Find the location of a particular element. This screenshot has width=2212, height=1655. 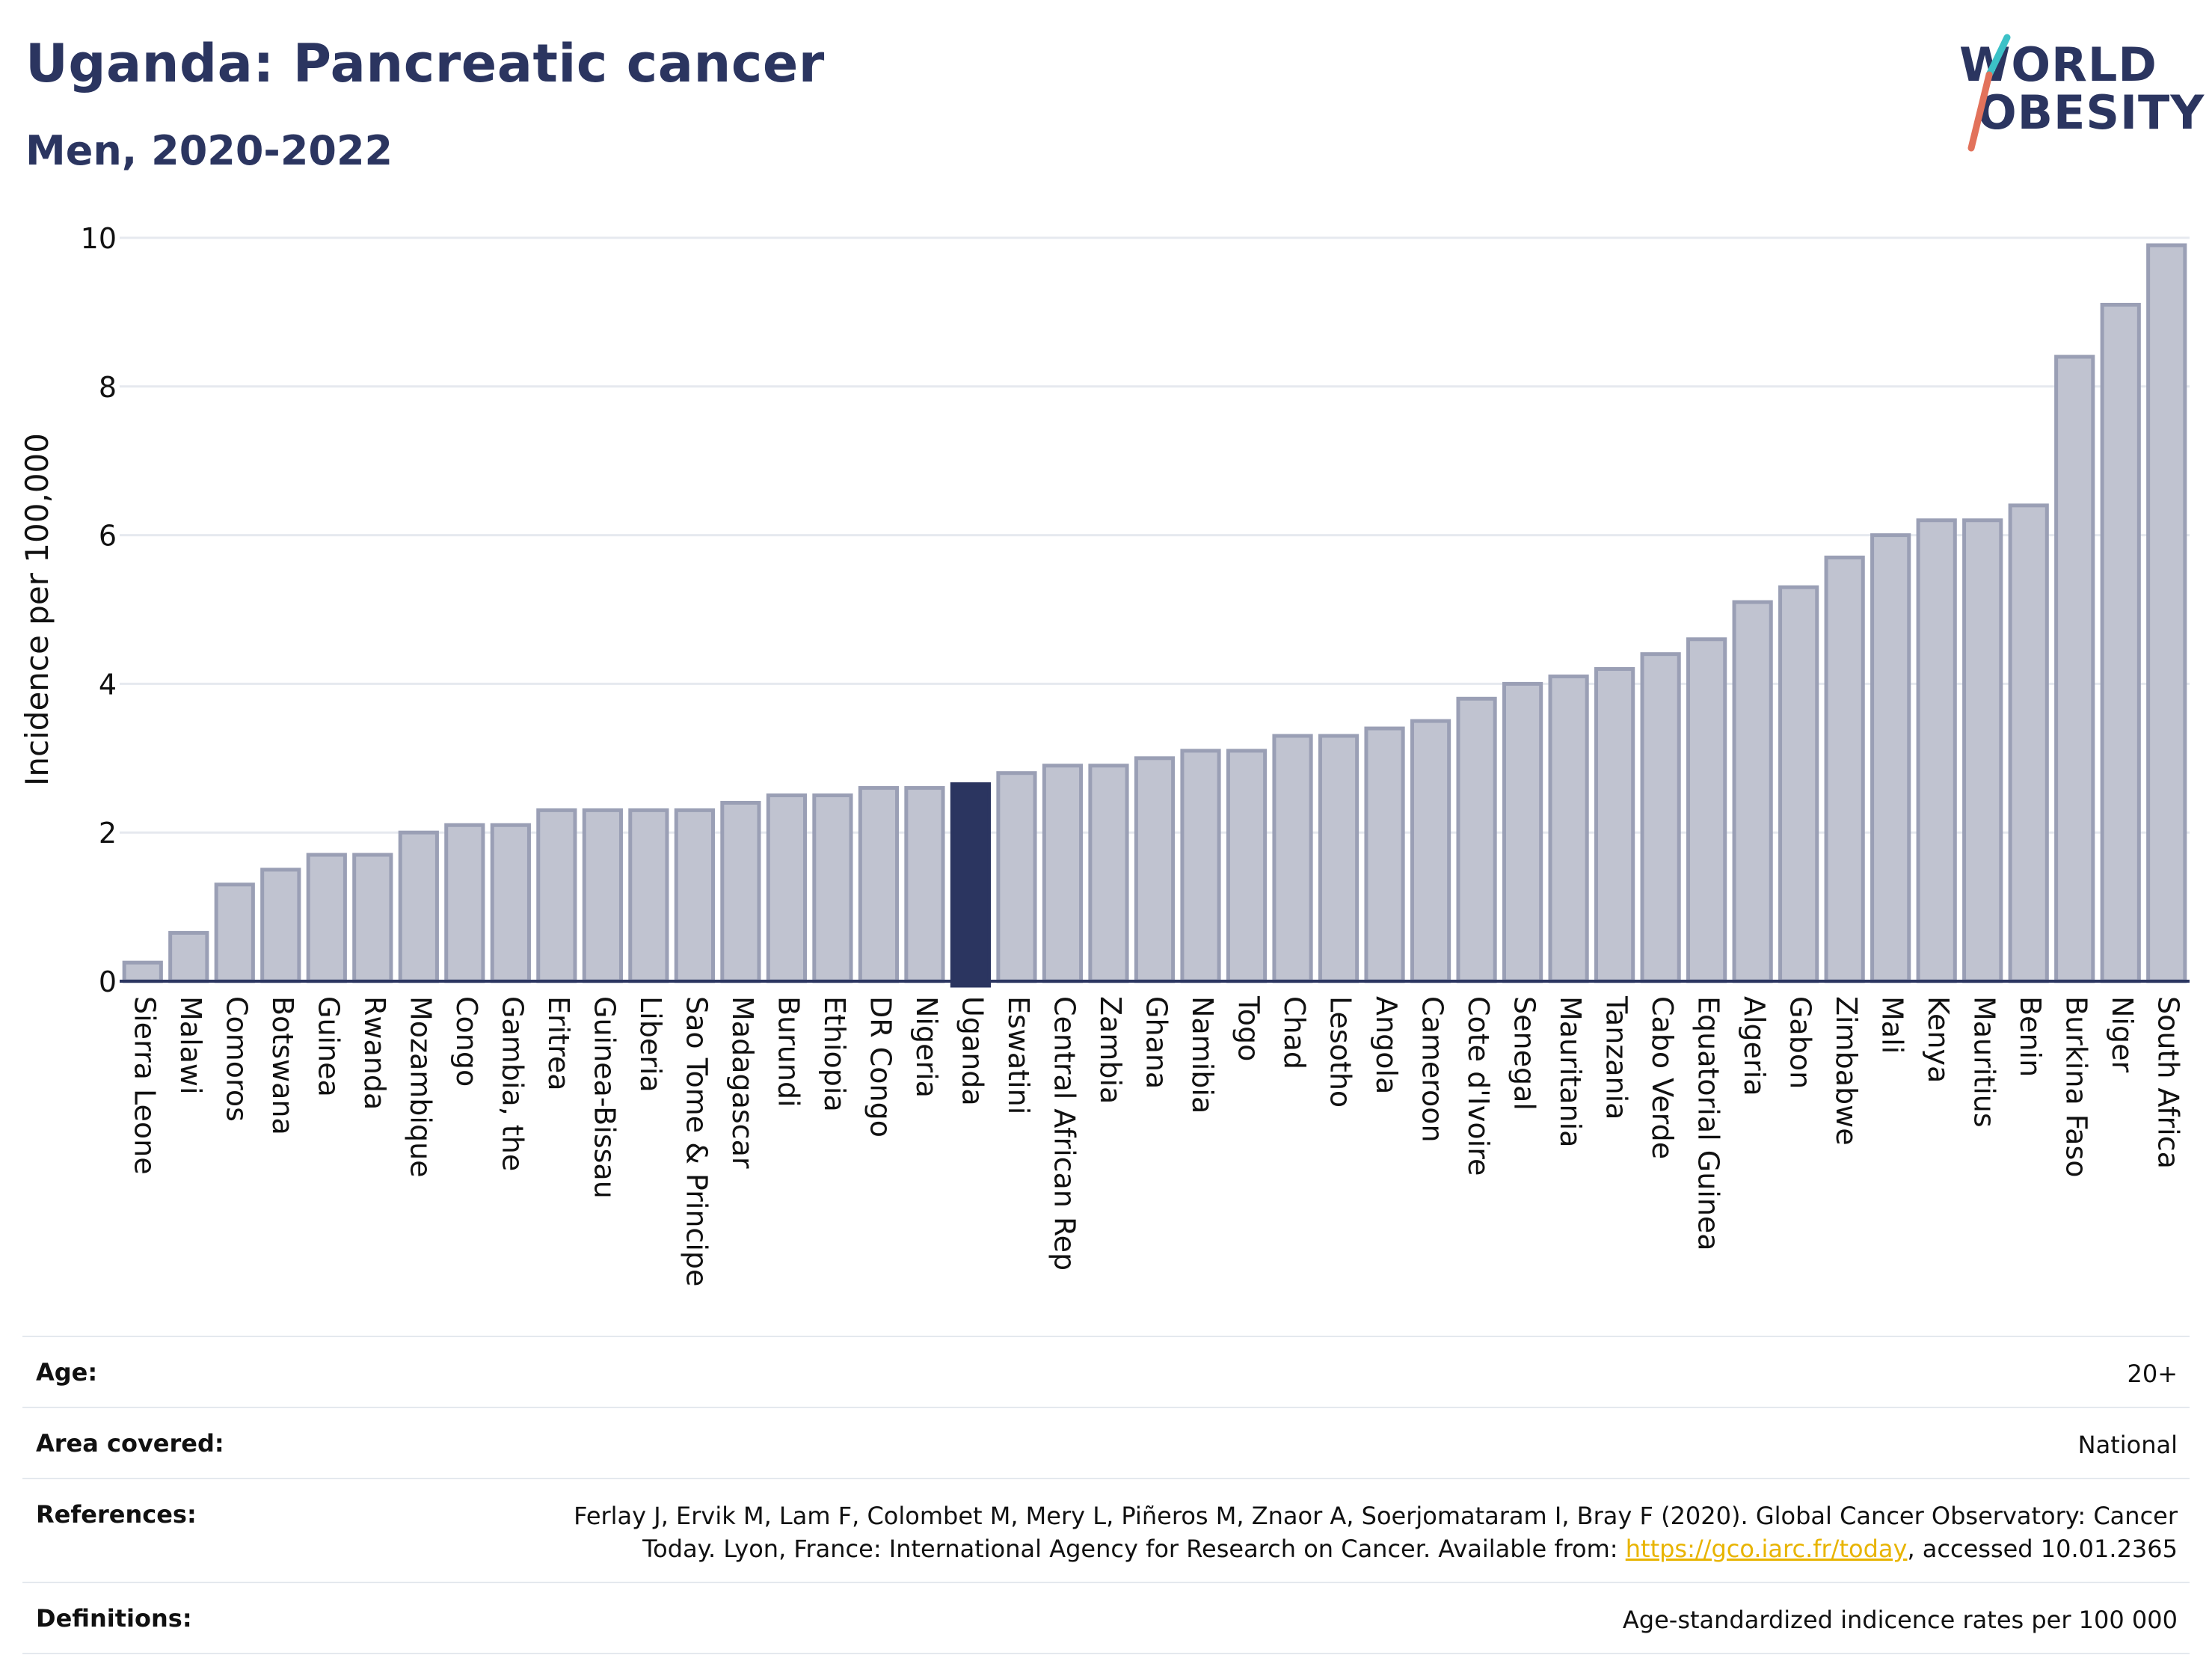

y-axis-label: Incidence per 100,000 is located at coordinates (37, 609).